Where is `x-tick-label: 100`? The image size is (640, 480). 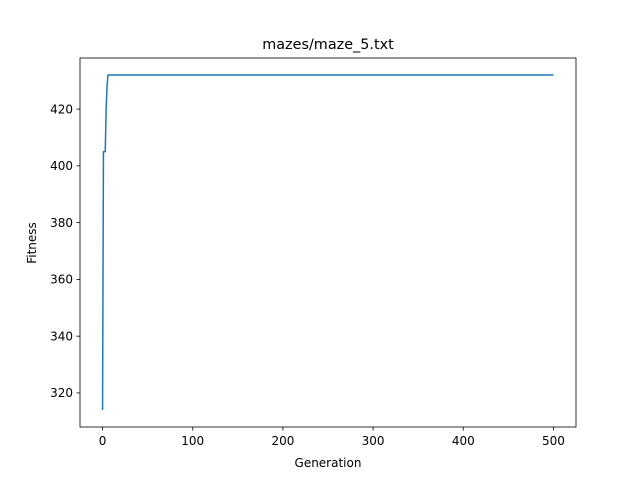 x-tick-label: 100 is located at coordinates (192, 441).